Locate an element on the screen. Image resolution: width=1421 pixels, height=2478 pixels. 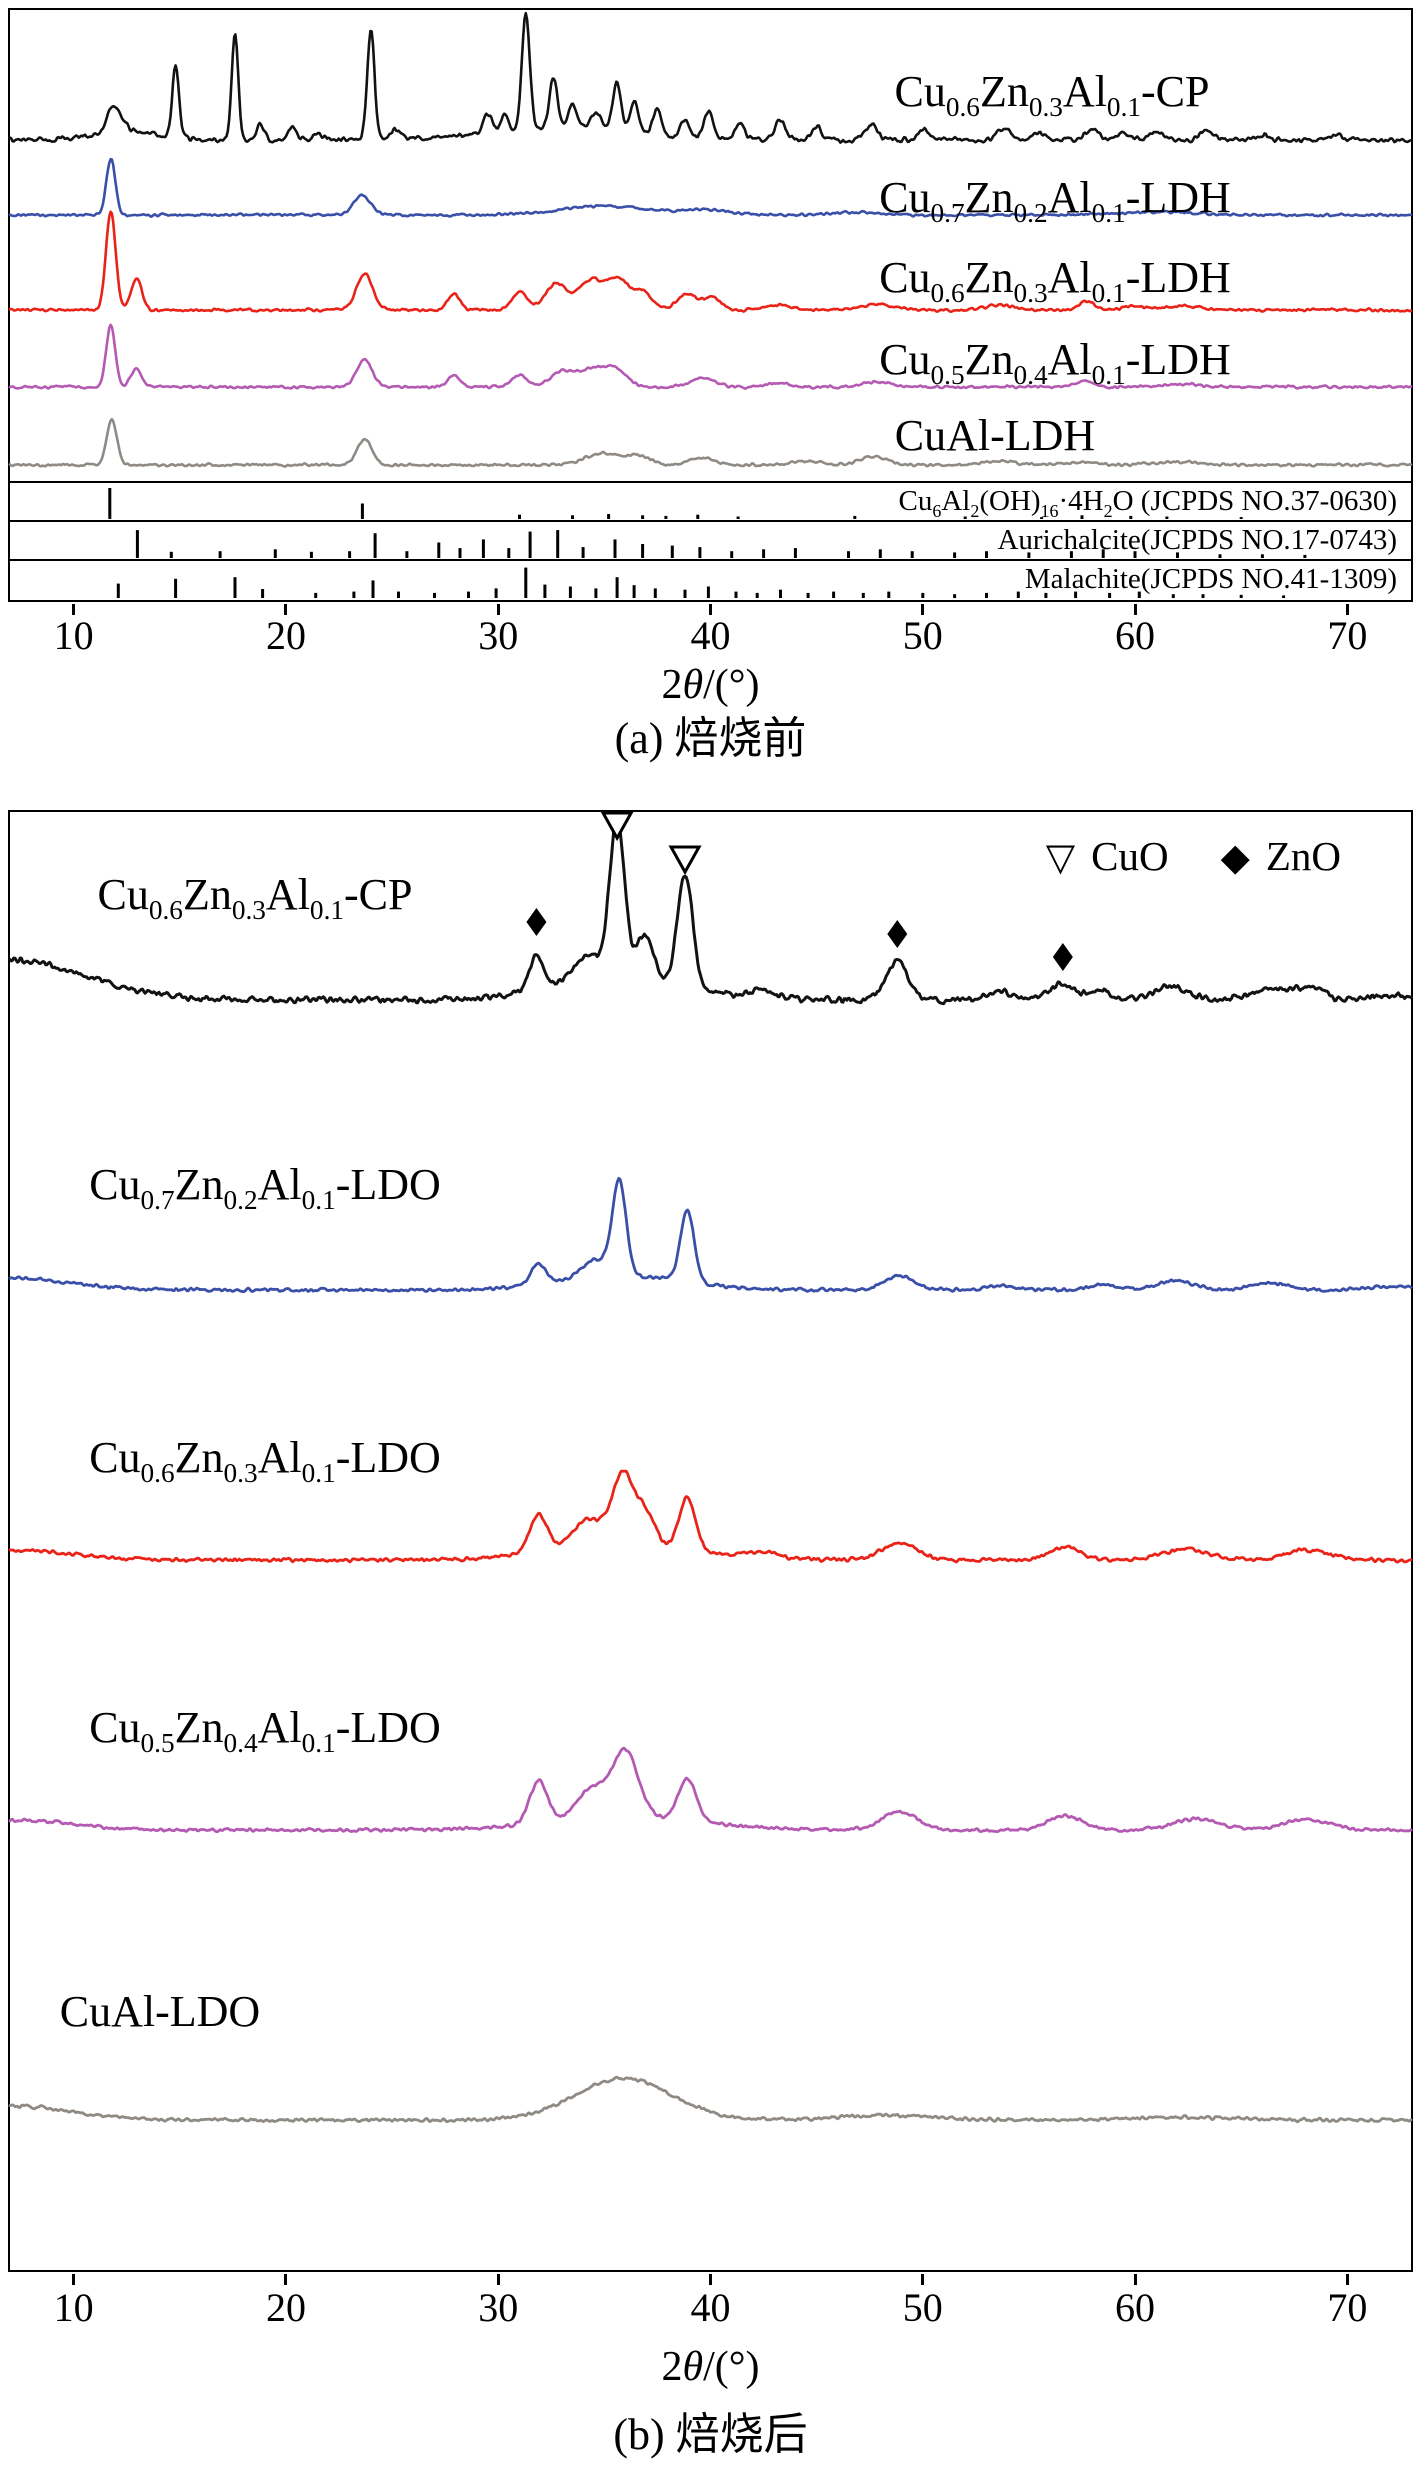
series-label-cu0-5zn0-4al0-1-ldh: Cu0.5Zn0.4Al0.1-LDH is located at coordinates (1055, 362).